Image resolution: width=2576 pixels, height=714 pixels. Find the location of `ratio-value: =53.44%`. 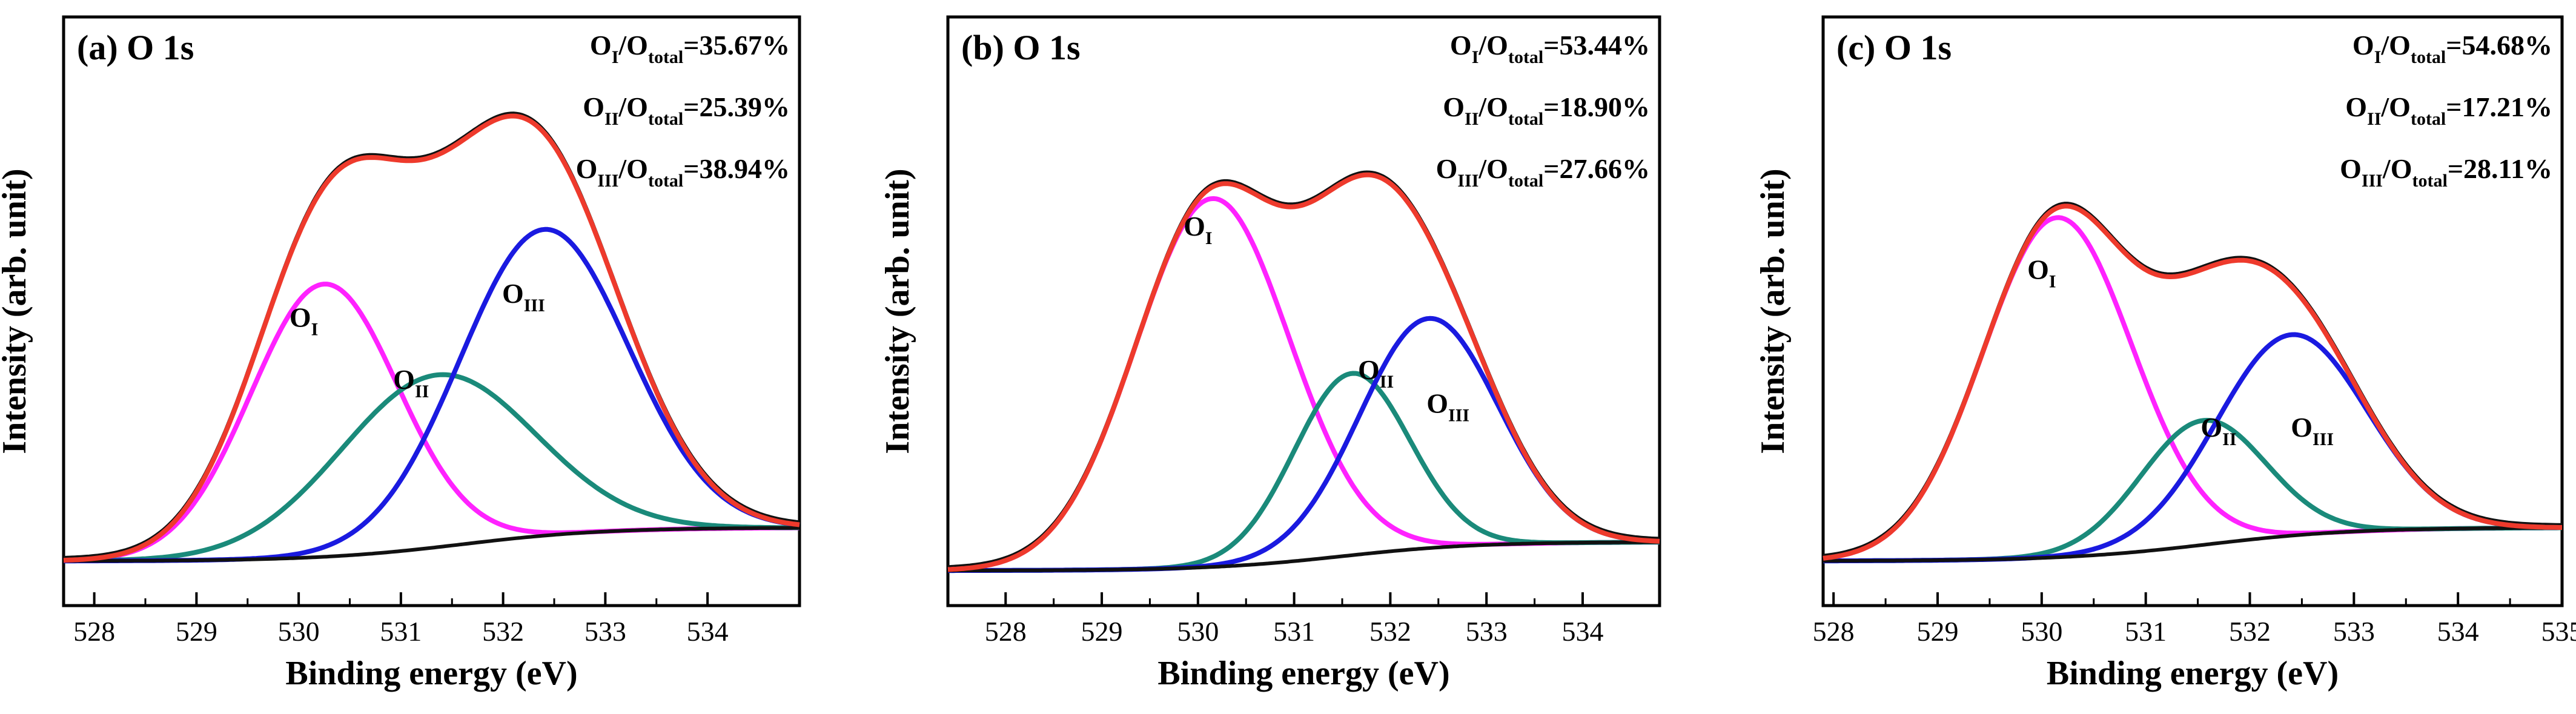

ratio-value: =53.44% is located at coordinates (1596, 45).